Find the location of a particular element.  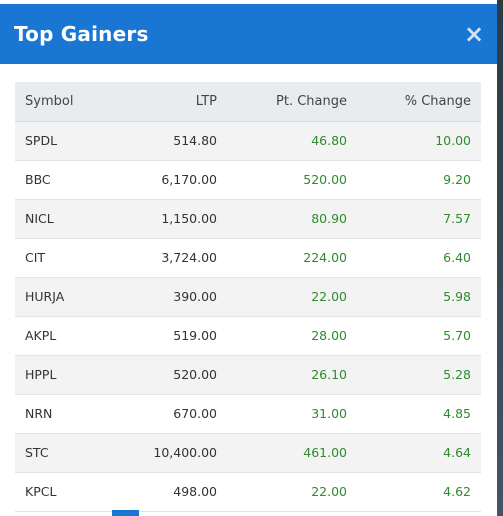

cell-symbol: KPCL is located at coordinates (65, 492).